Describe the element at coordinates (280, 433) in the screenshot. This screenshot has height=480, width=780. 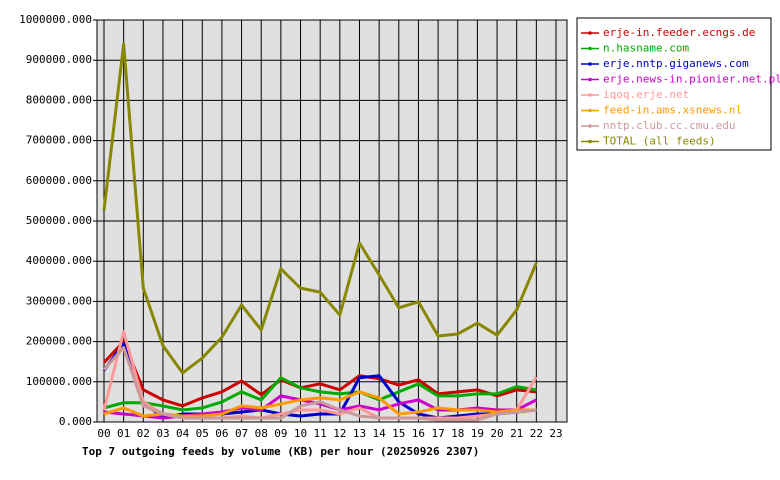
I see `x-tick-label: 09` at that location.